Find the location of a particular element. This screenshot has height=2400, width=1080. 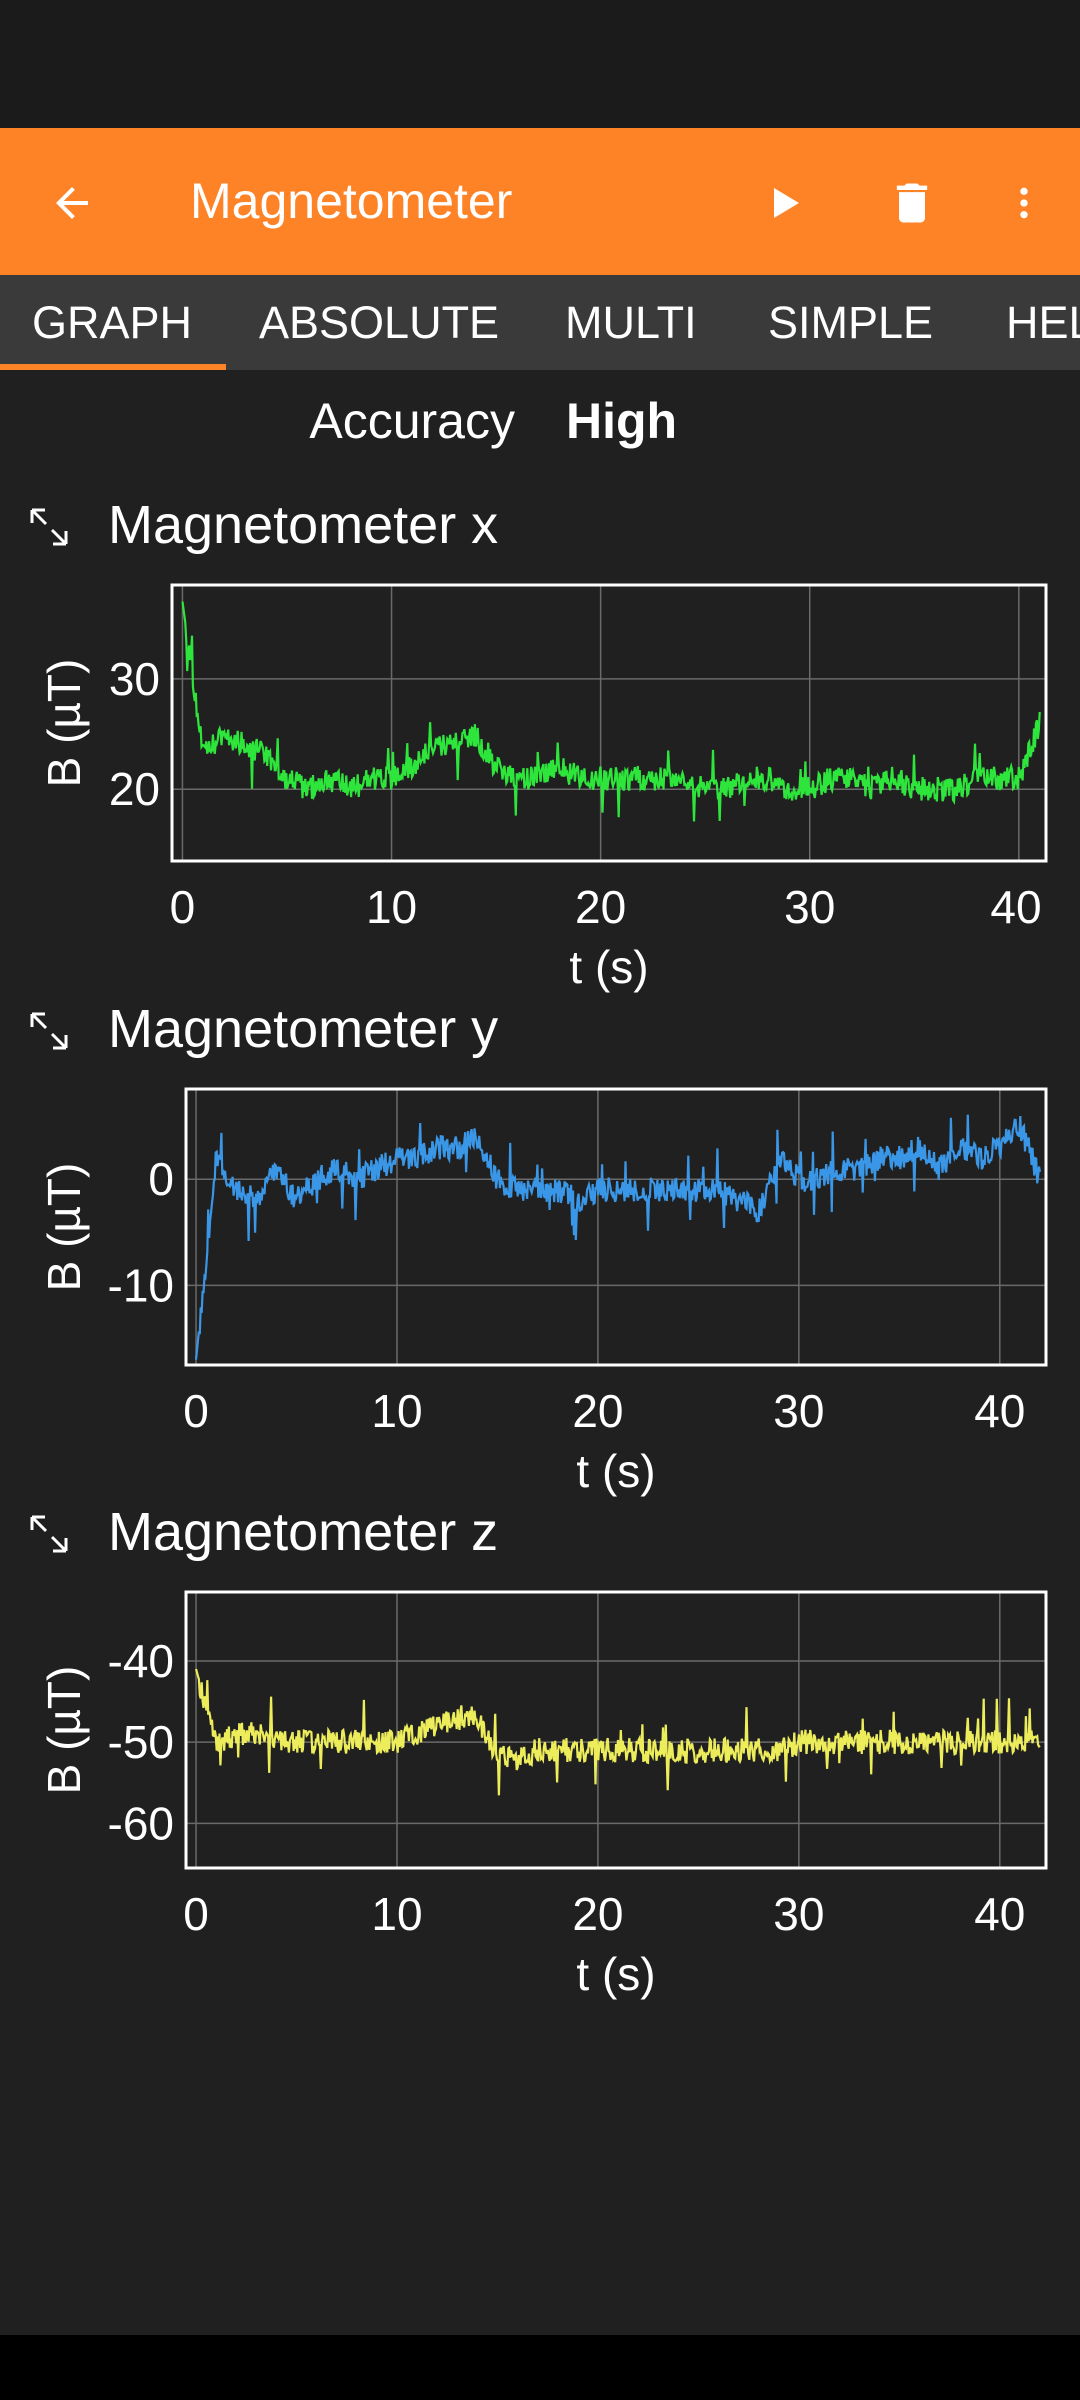

tab-graph: GRAPH is located at coordinates (112, 322).